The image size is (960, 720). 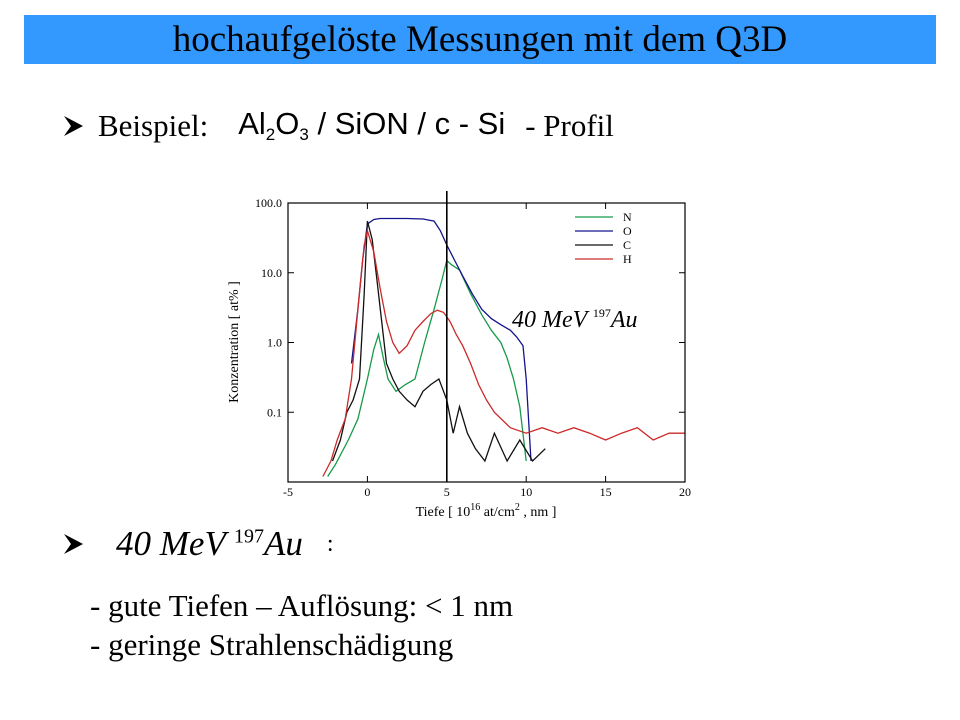 I want to click on bullet-beam: 40 MeV 197Au :, so click(x=198, y=544).